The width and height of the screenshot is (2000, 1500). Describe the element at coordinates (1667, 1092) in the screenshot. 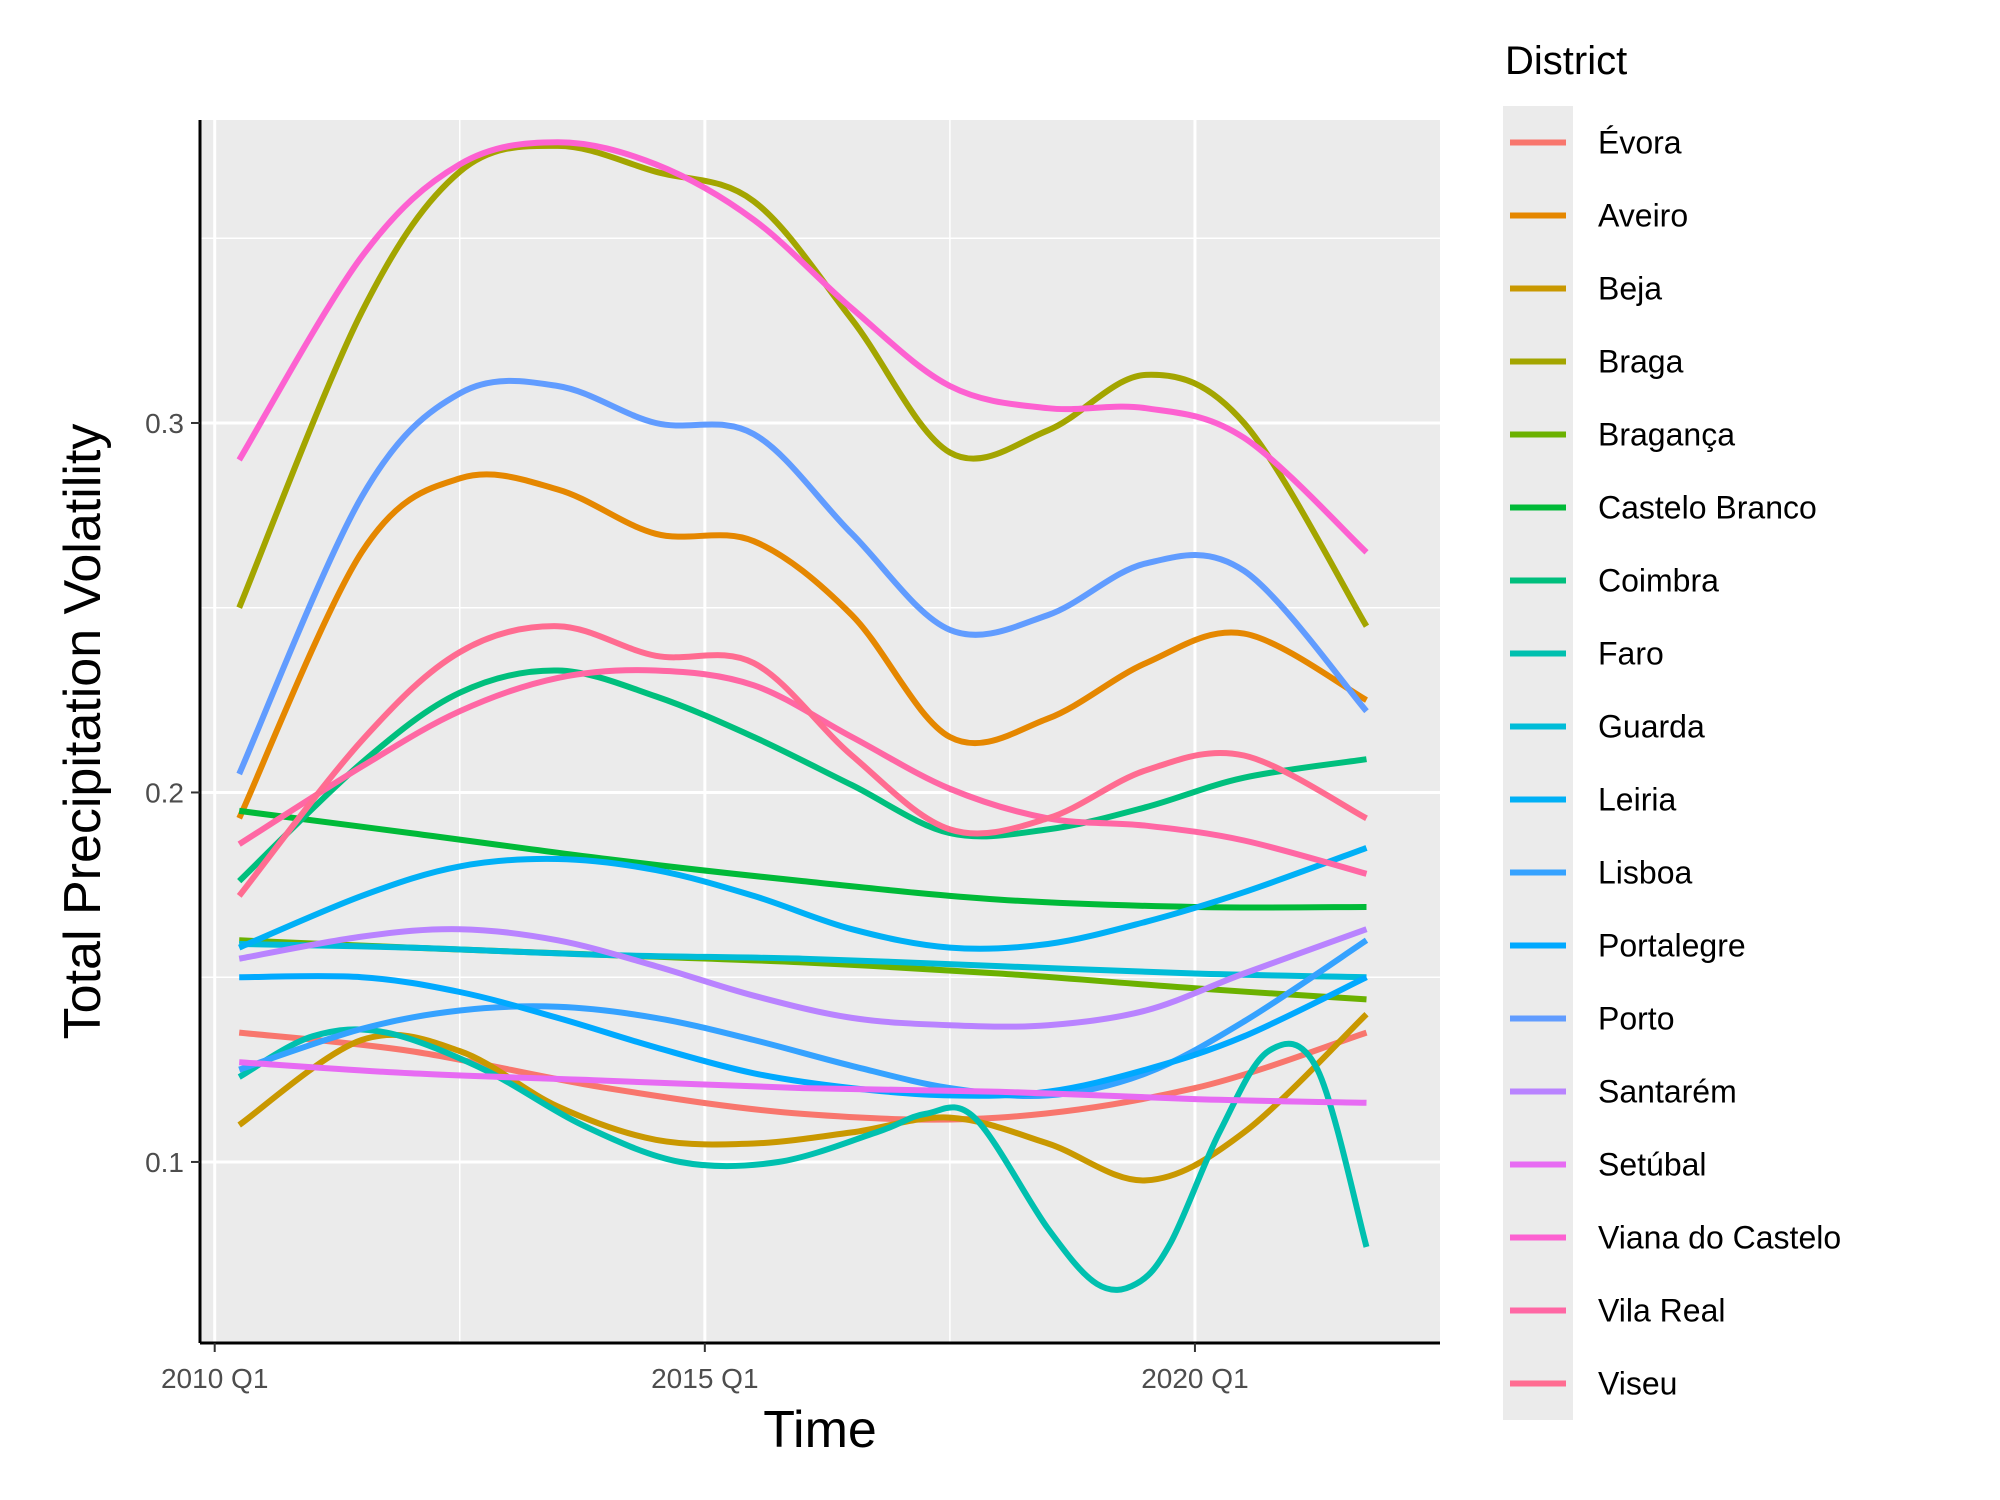

I see `legend-label: Santarém` at that location.